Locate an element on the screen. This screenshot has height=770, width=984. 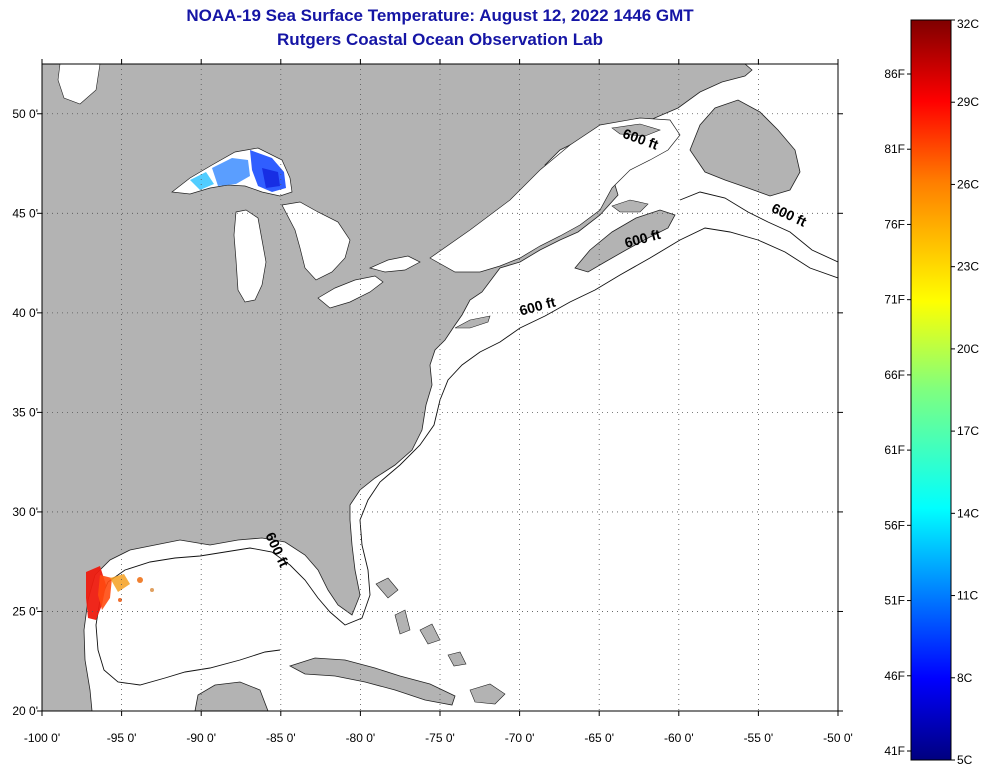
colorbar-fahrenheit-label: 41F is located at coordinates (894, 751).